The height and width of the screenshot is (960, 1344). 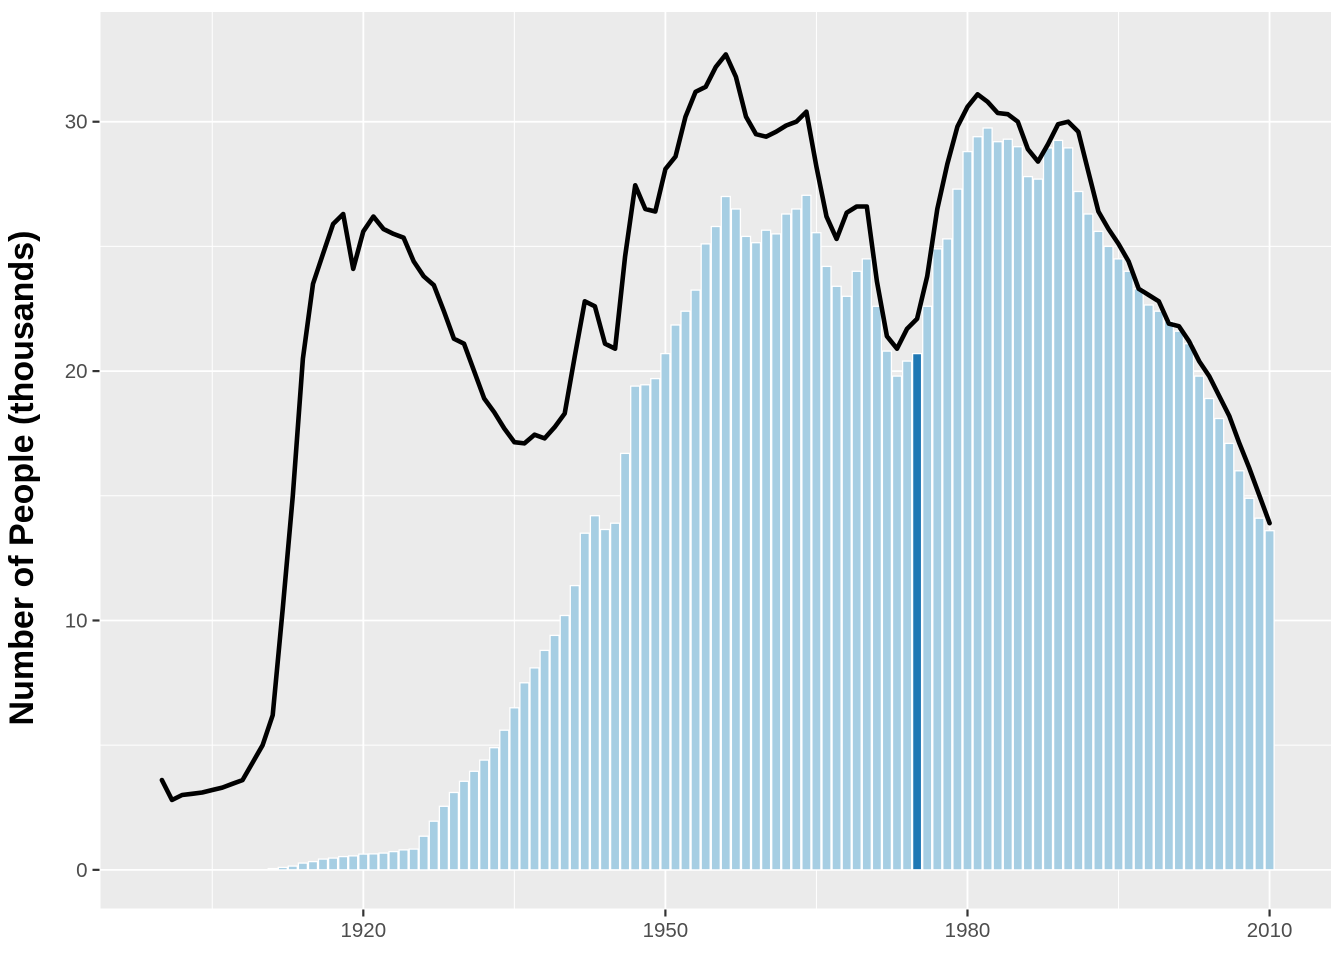 What do you see at coordinates (816, 551) in the screenshot?
I see `bar-1965` at bounding box center [816, 551].